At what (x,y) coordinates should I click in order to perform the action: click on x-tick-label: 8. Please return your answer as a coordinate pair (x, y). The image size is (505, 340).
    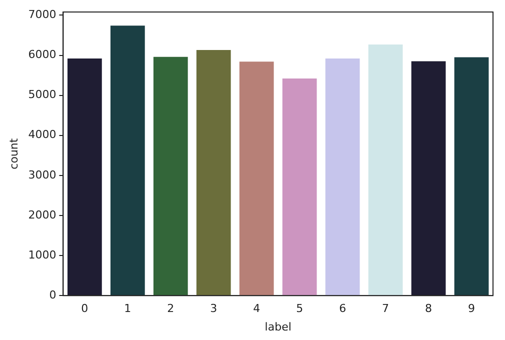
    Looking at the image, I should click on (428, 309).